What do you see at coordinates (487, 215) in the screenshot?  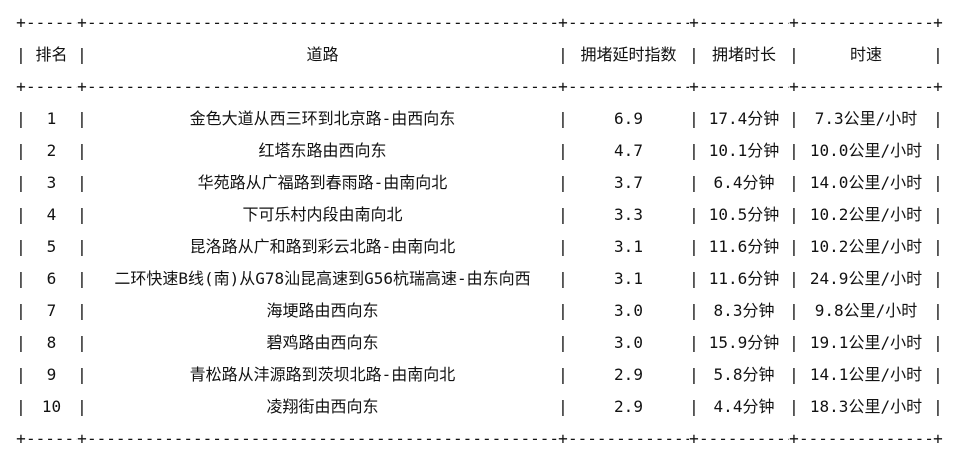 I see `table-row: 4 下可乐村内段由南向北 3.3 10.5分钟 10.2公里/小时` at bounding box center [487, 215].